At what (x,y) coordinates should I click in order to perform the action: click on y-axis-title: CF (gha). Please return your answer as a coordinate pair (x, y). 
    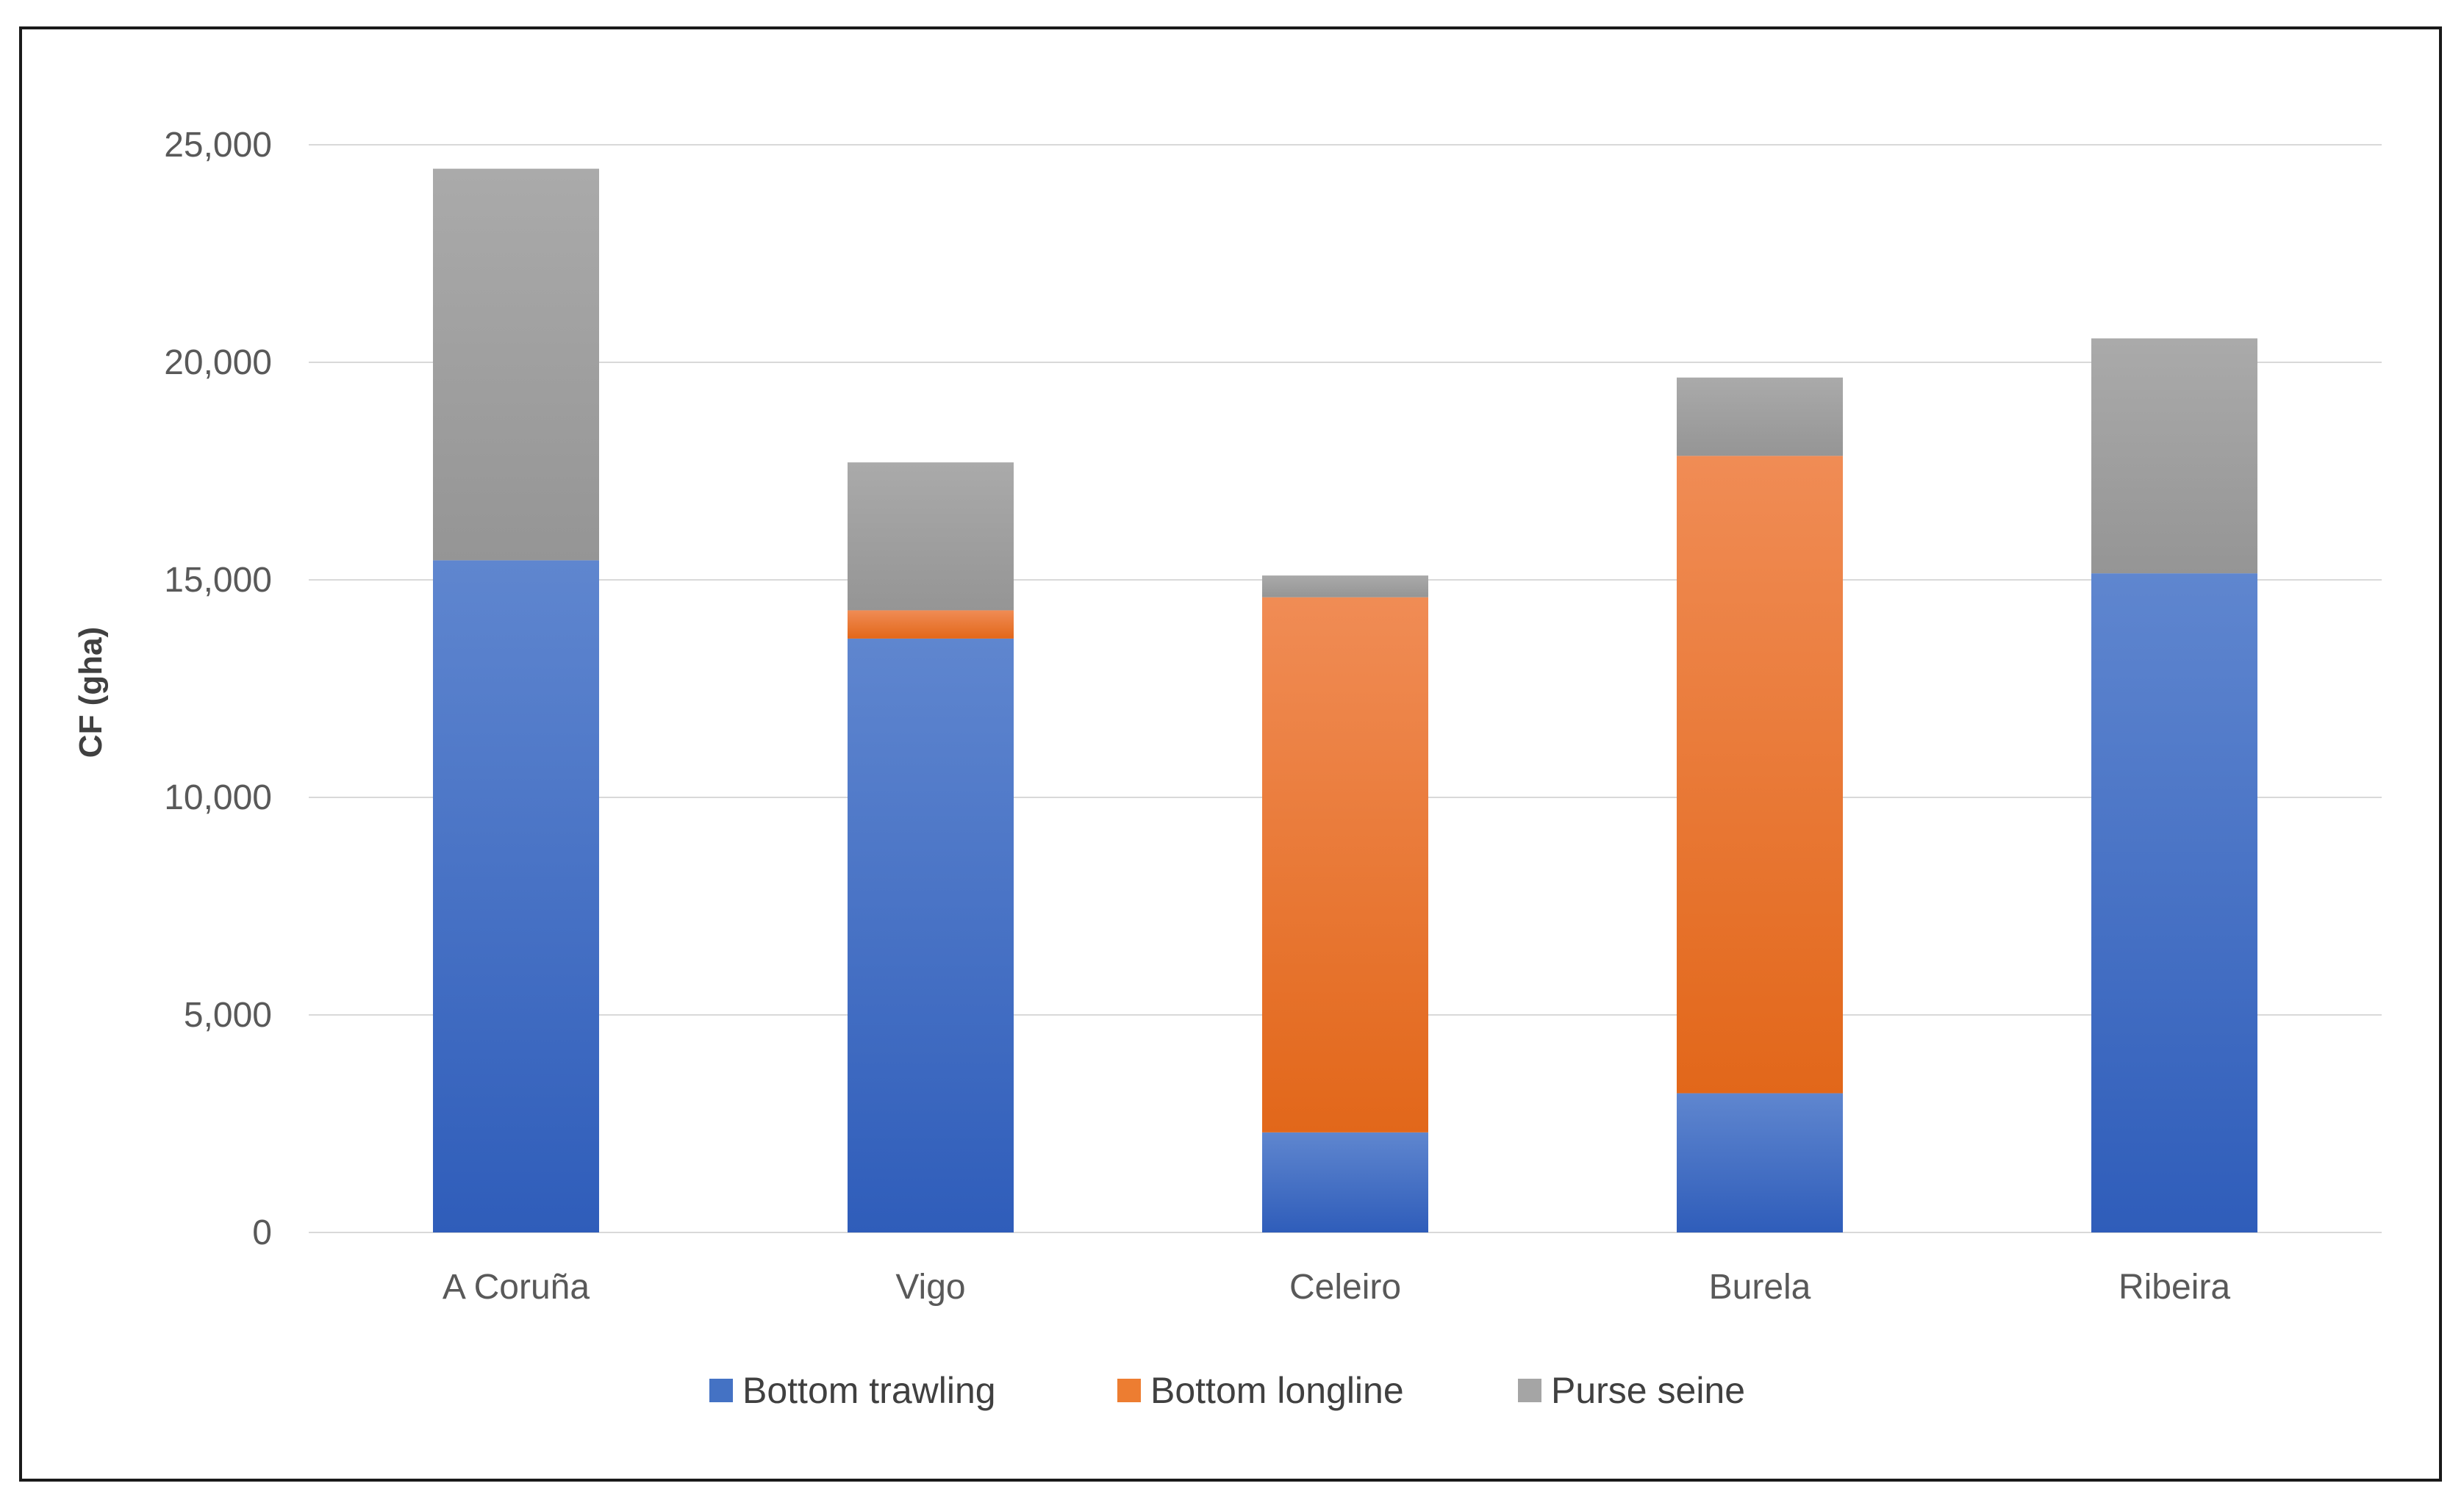
    Looking at the image, I should click on (91, 693).